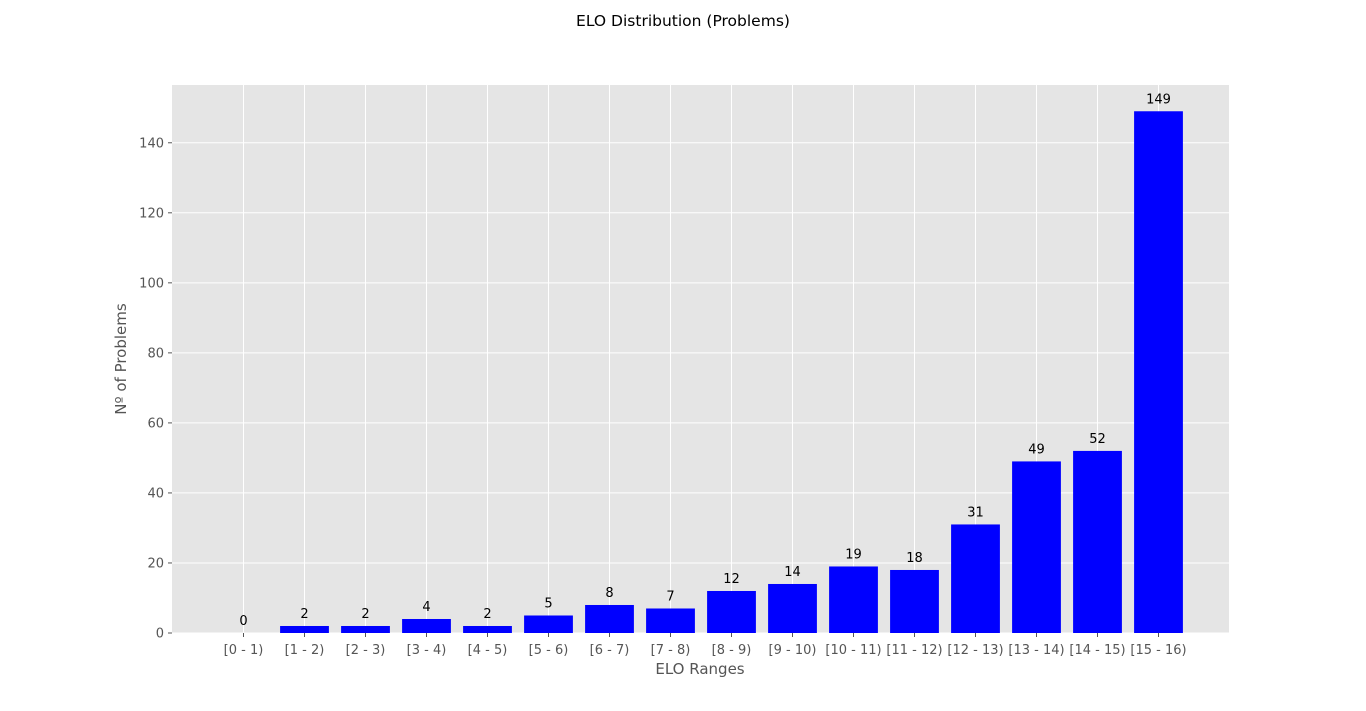  Describe the element at coordinates (853, 650) in the screenshot. I see `x-tick-label: [10 - 11)` at that location.